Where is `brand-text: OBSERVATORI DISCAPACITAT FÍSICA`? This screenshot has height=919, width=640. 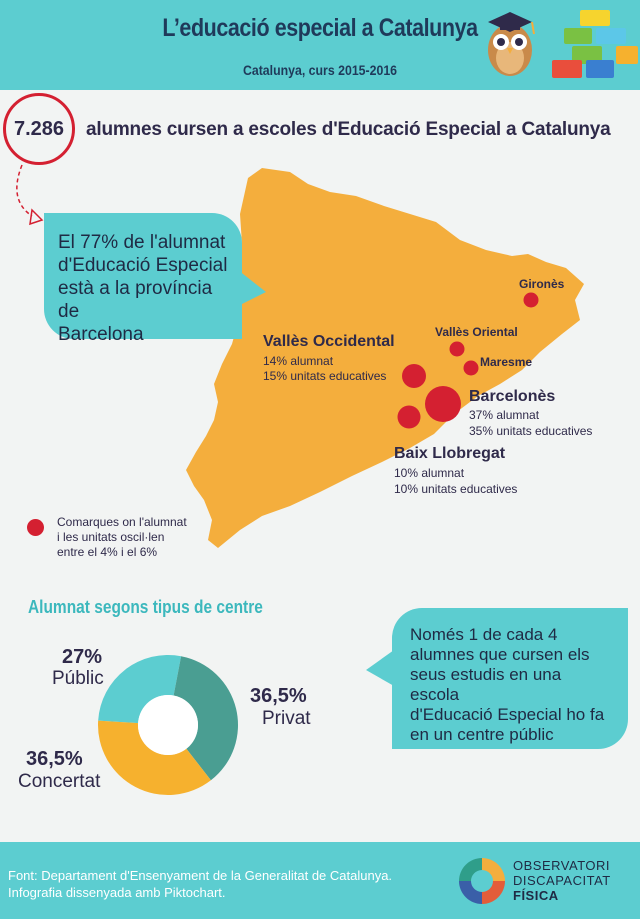
brand-text: OBSERVATORI DISCAPACITAT FÍSICA is located at coordinates (562, 880).